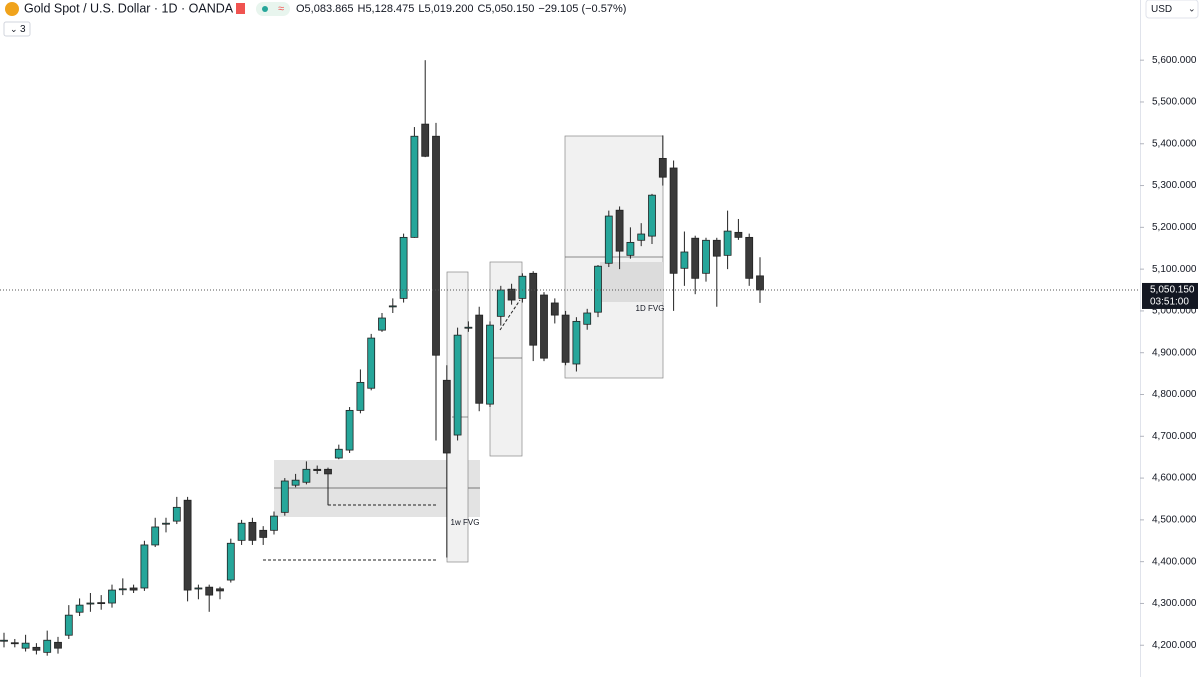 This screenshot has height=677, width=1200. Describe the element at coordinates (1174, 143) in the screenshot. I see `y-tick-label: 5,400.000` at that location.